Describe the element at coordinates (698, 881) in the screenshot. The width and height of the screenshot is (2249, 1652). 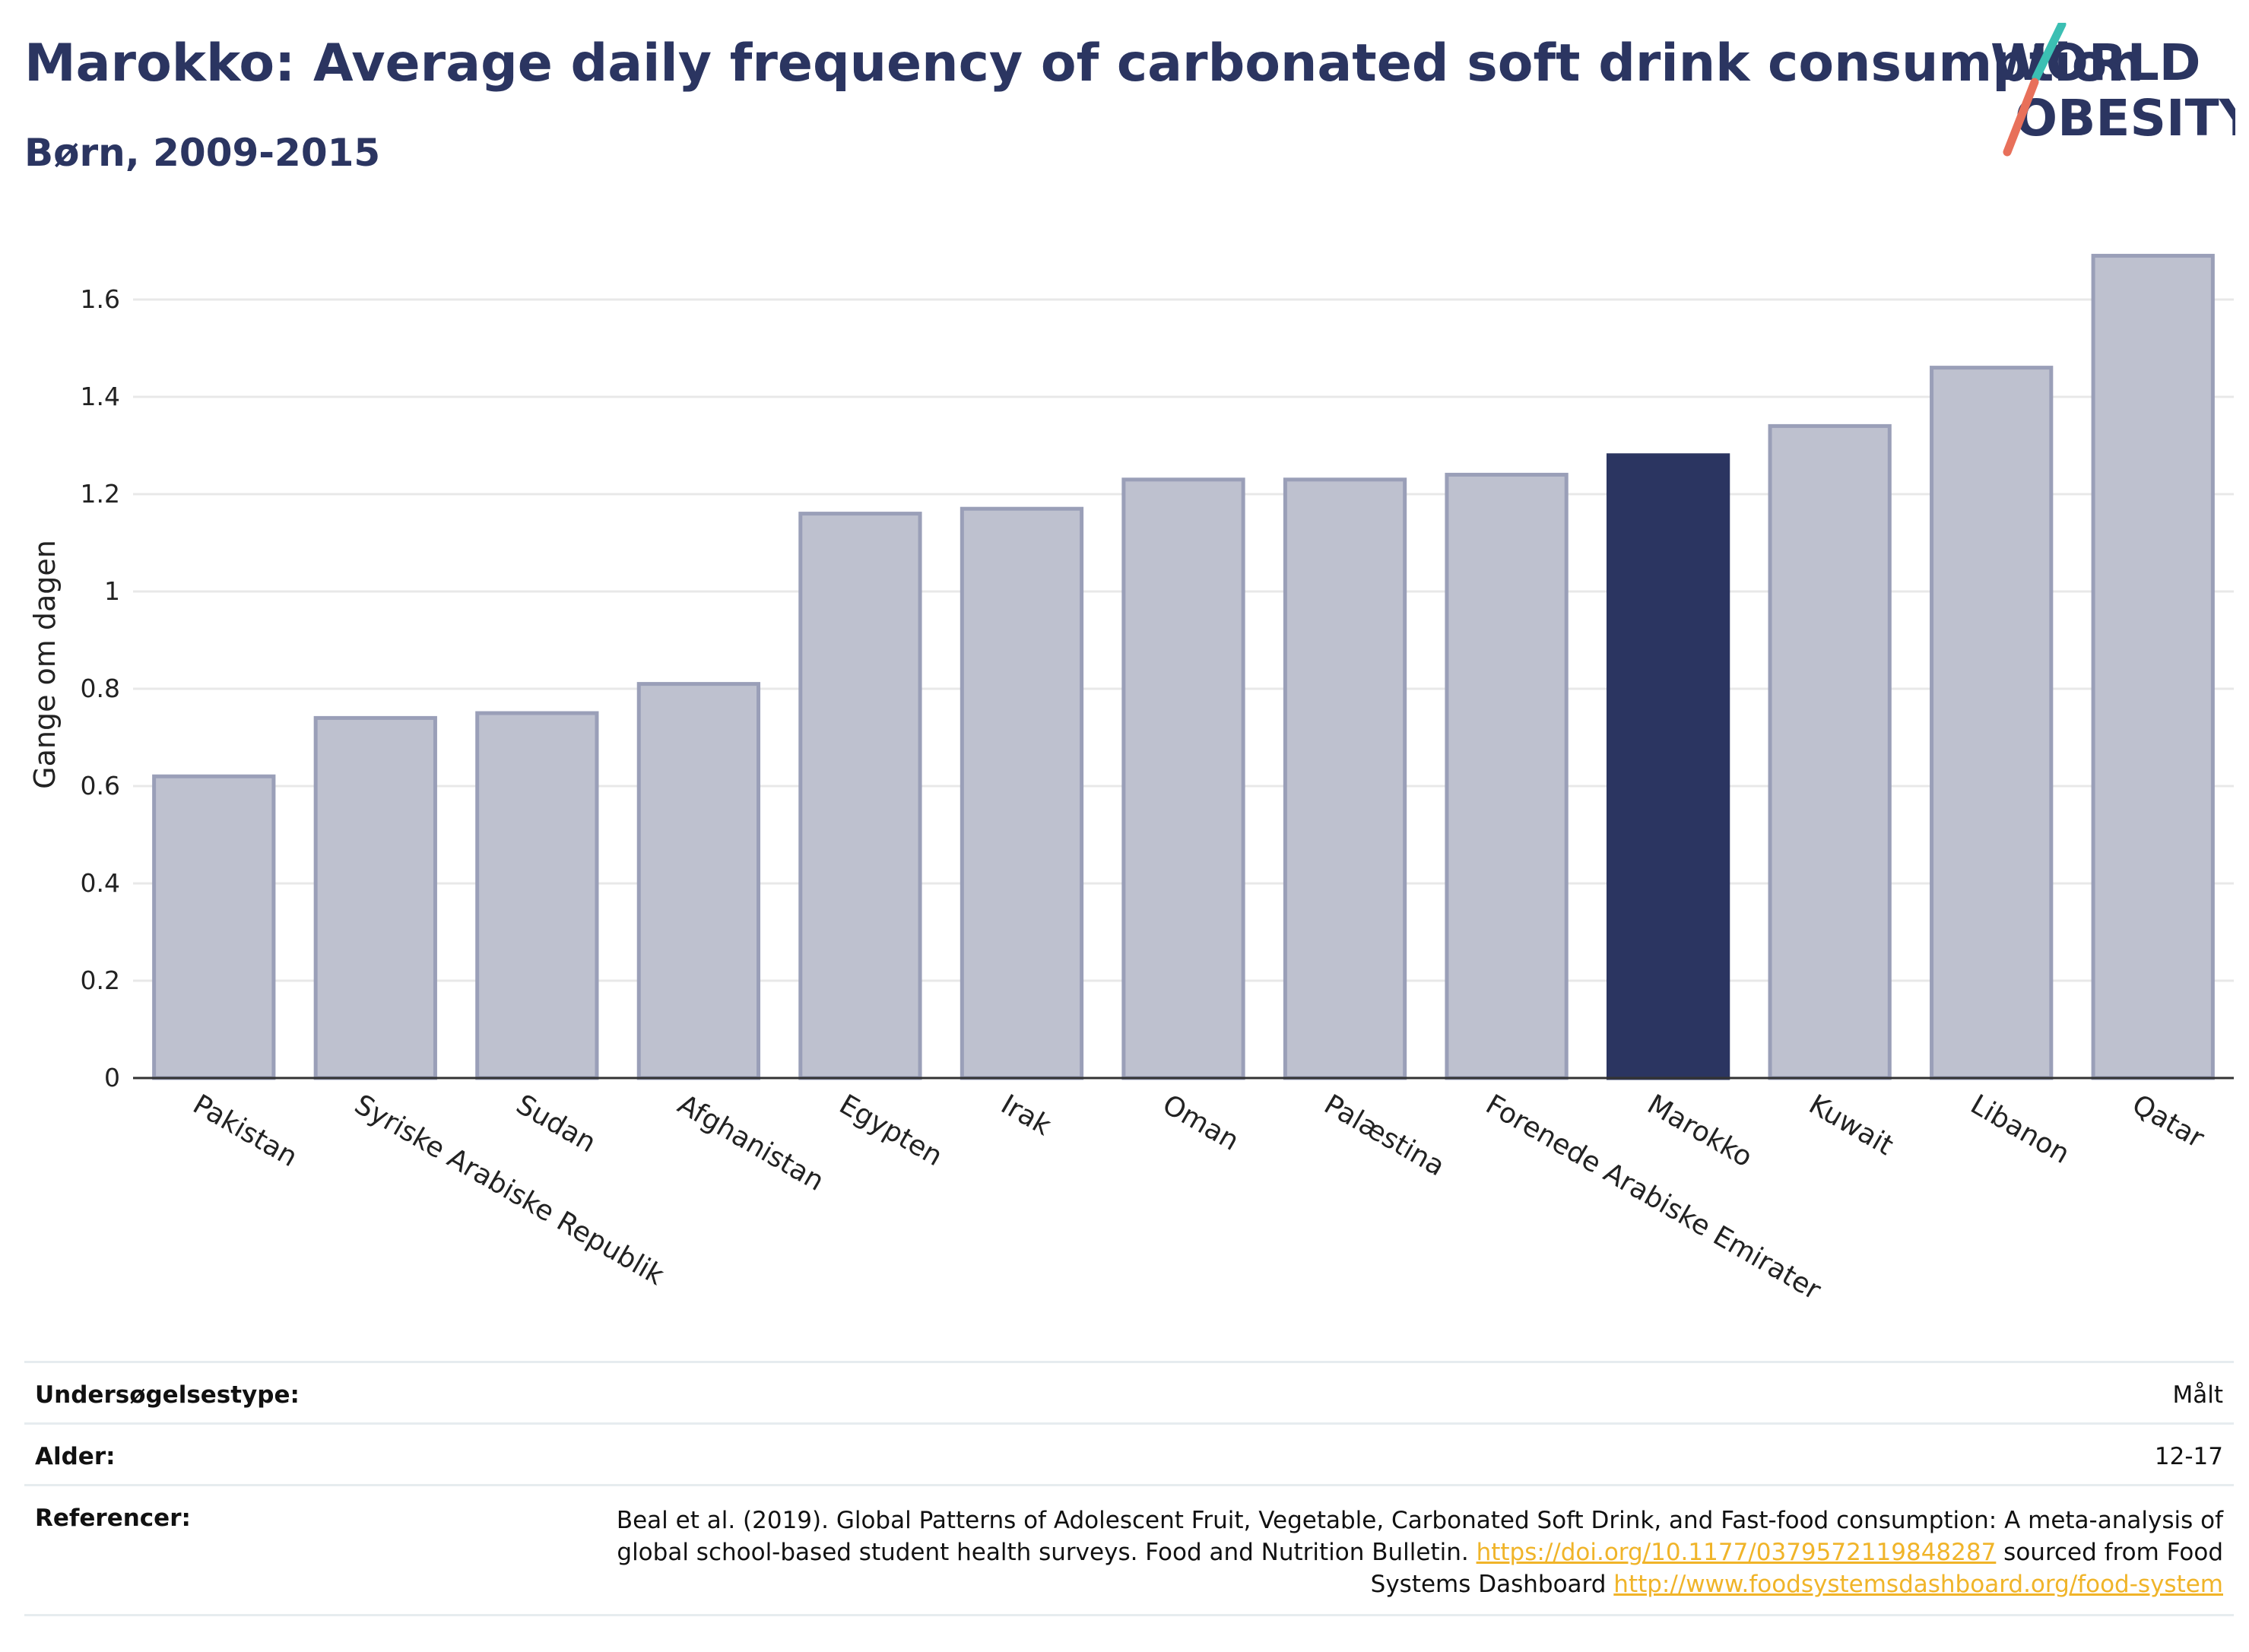
I see `bar: Afghanistan: 0.81` at that location.